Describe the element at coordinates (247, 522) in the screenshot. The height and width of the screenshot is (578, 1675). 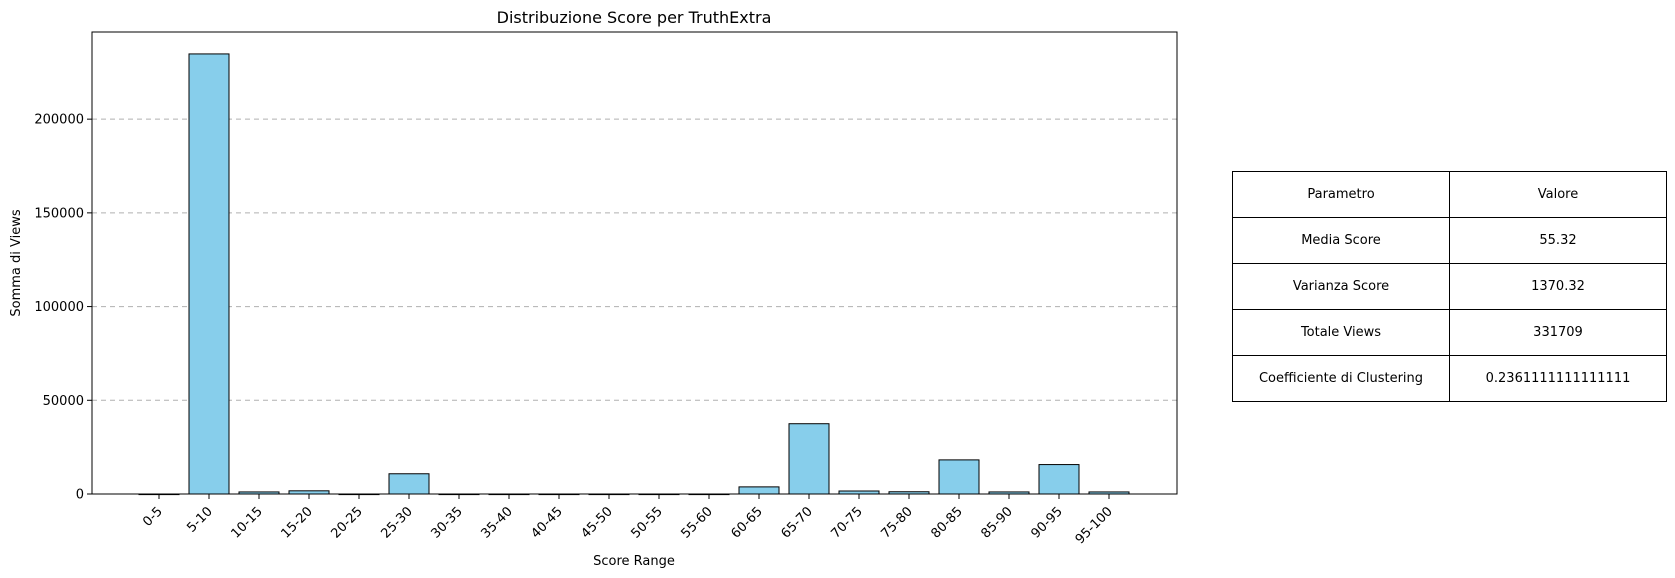
I see `x-tick-label: 10-15` at that location.